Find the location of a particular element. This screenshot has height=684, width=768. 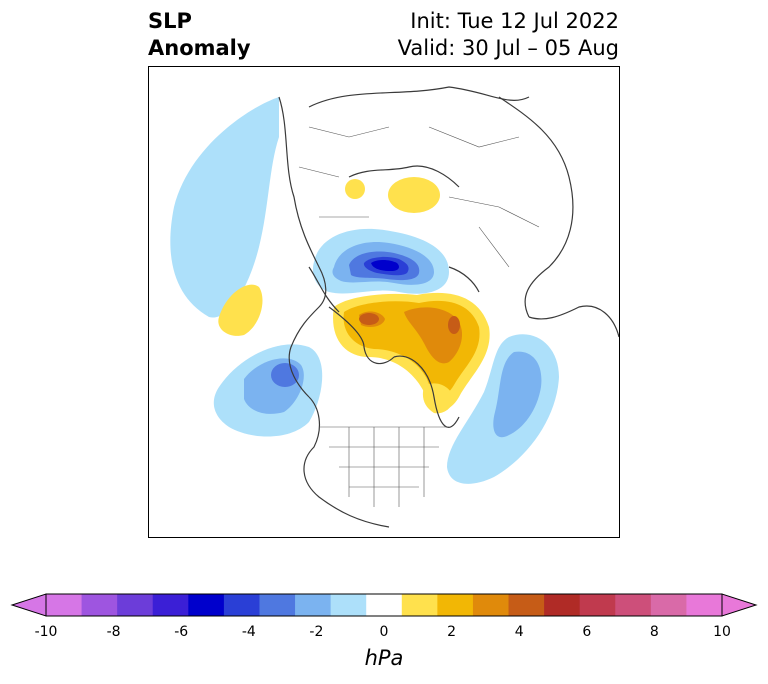

anomaly-greenland-positive is located at coordinates (411, 351).